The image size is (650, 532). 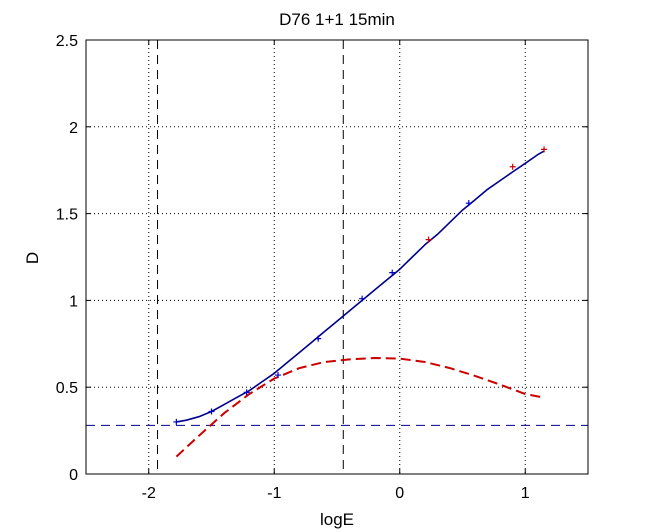 I want to click on x-tick-label: -2, so click(x=149, y=493).